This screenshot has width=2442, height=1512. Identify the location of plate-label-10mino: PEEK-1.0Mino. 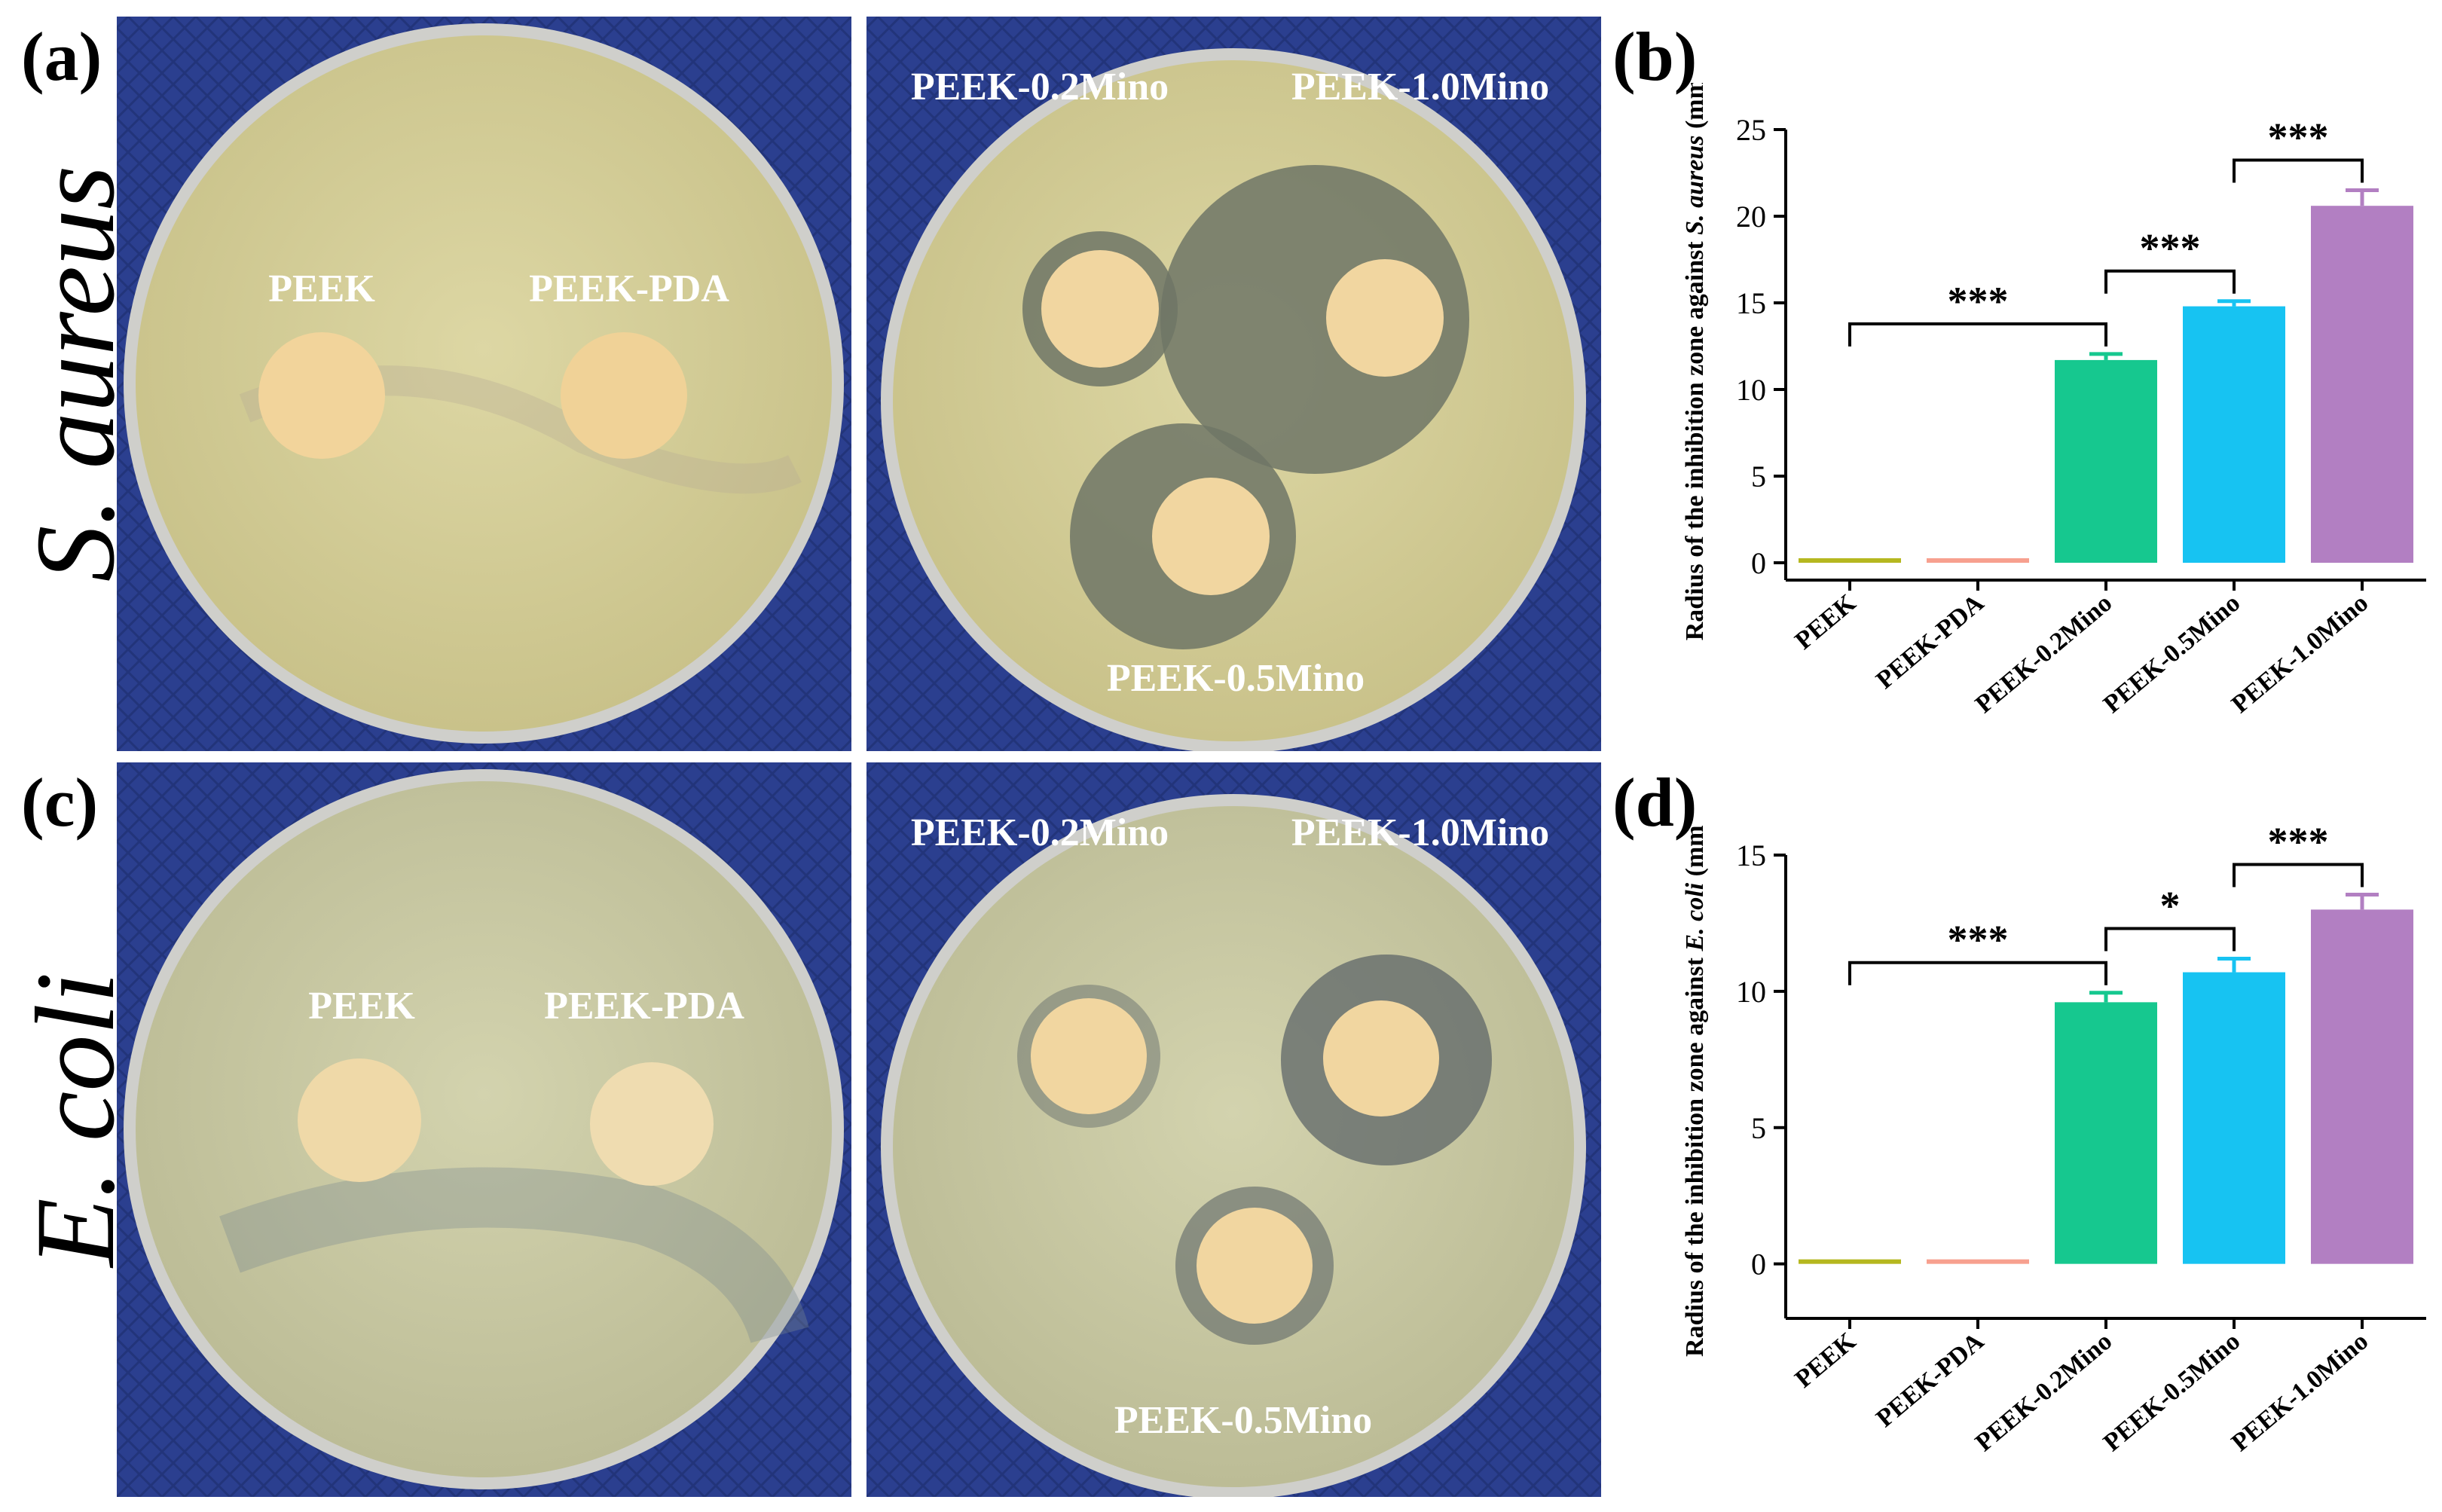
(1420, 87).